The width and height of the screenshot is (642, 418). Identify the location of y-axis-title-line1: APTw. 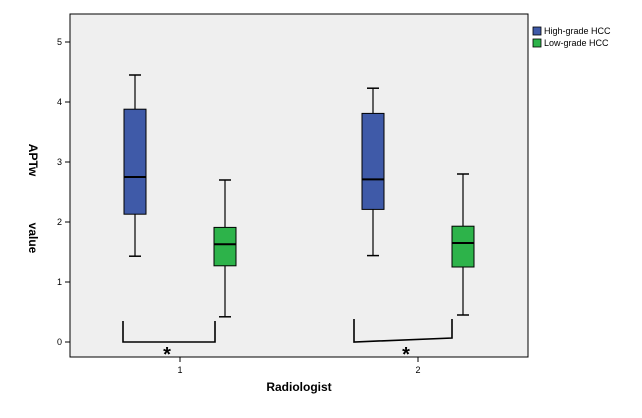
(33, 160).